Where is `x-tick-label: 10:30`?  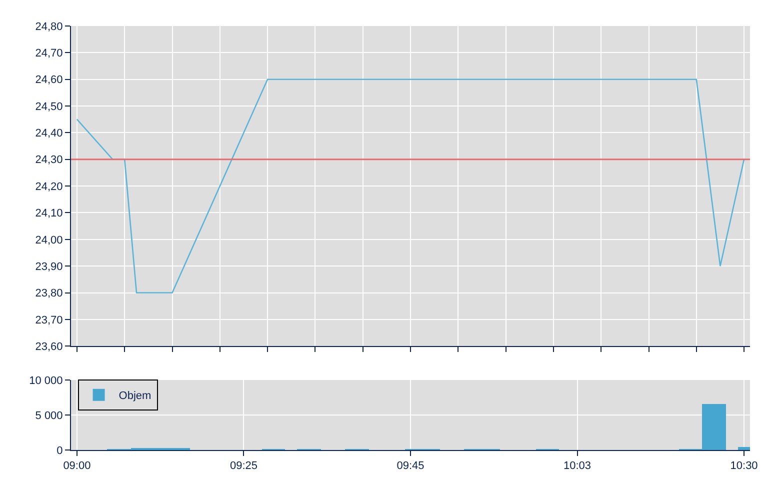 x-tick-label: 10:30 is located at coordinates (744, 466).